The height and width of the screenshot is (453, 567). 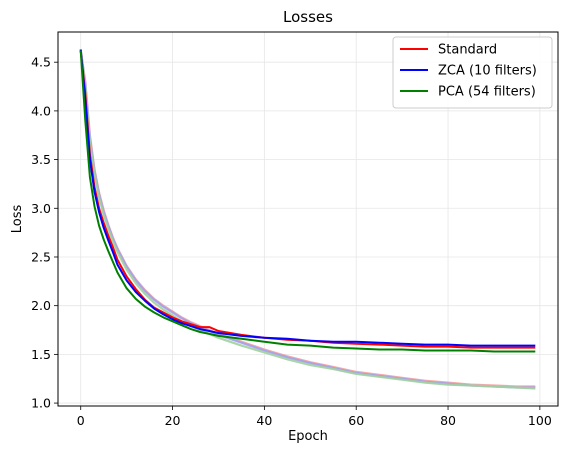 What do you see at coordinates (41, 256) in the screenshot?
I see `y-tick-label: 2.5` at bounding box center [41, 256].